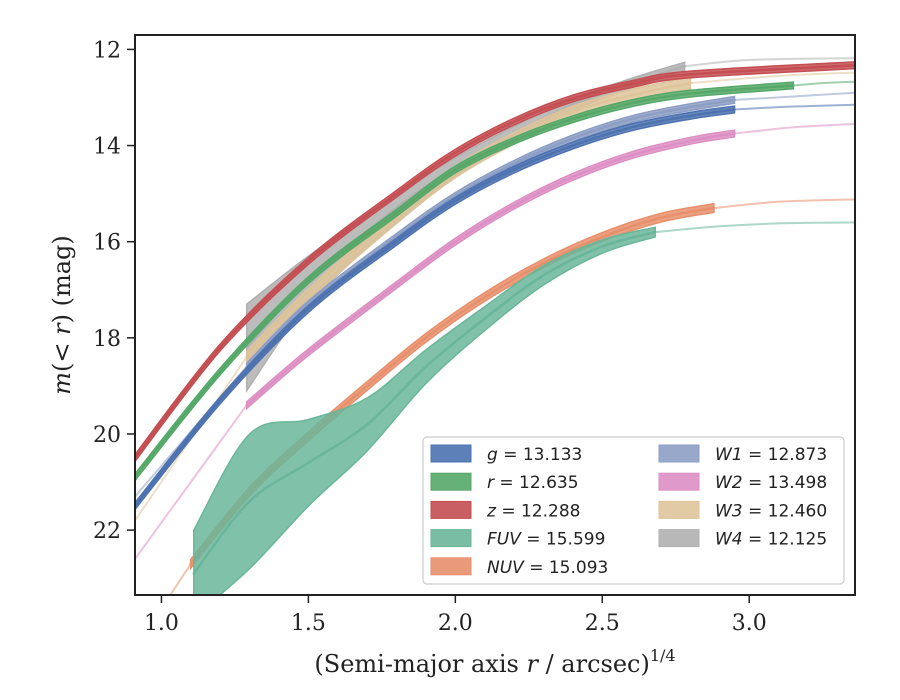 The image size is (900, 700). I want to click on extrapolation-fuv, so click(754, 227).